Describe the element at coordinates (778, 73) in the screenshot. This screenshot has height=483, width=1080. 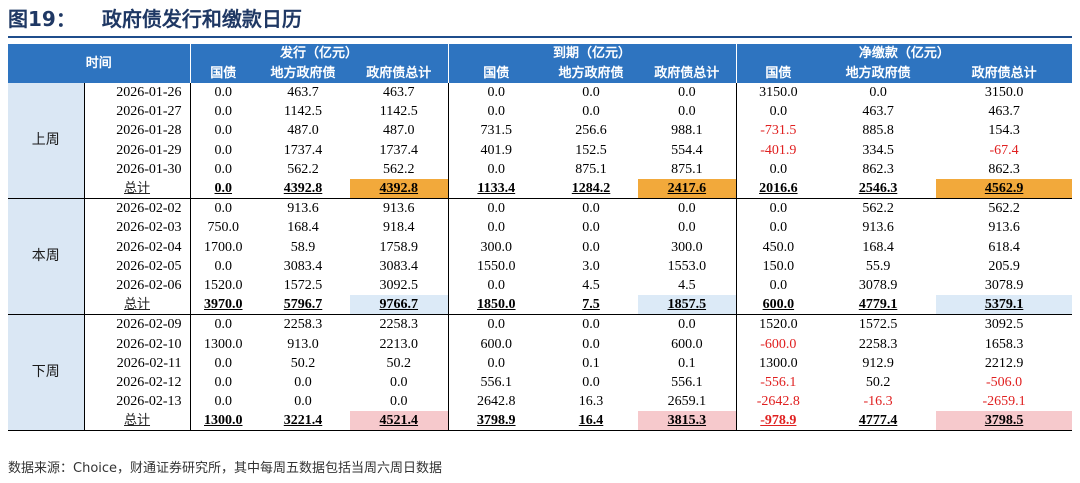
I see `header-sub: 国债` at that location.